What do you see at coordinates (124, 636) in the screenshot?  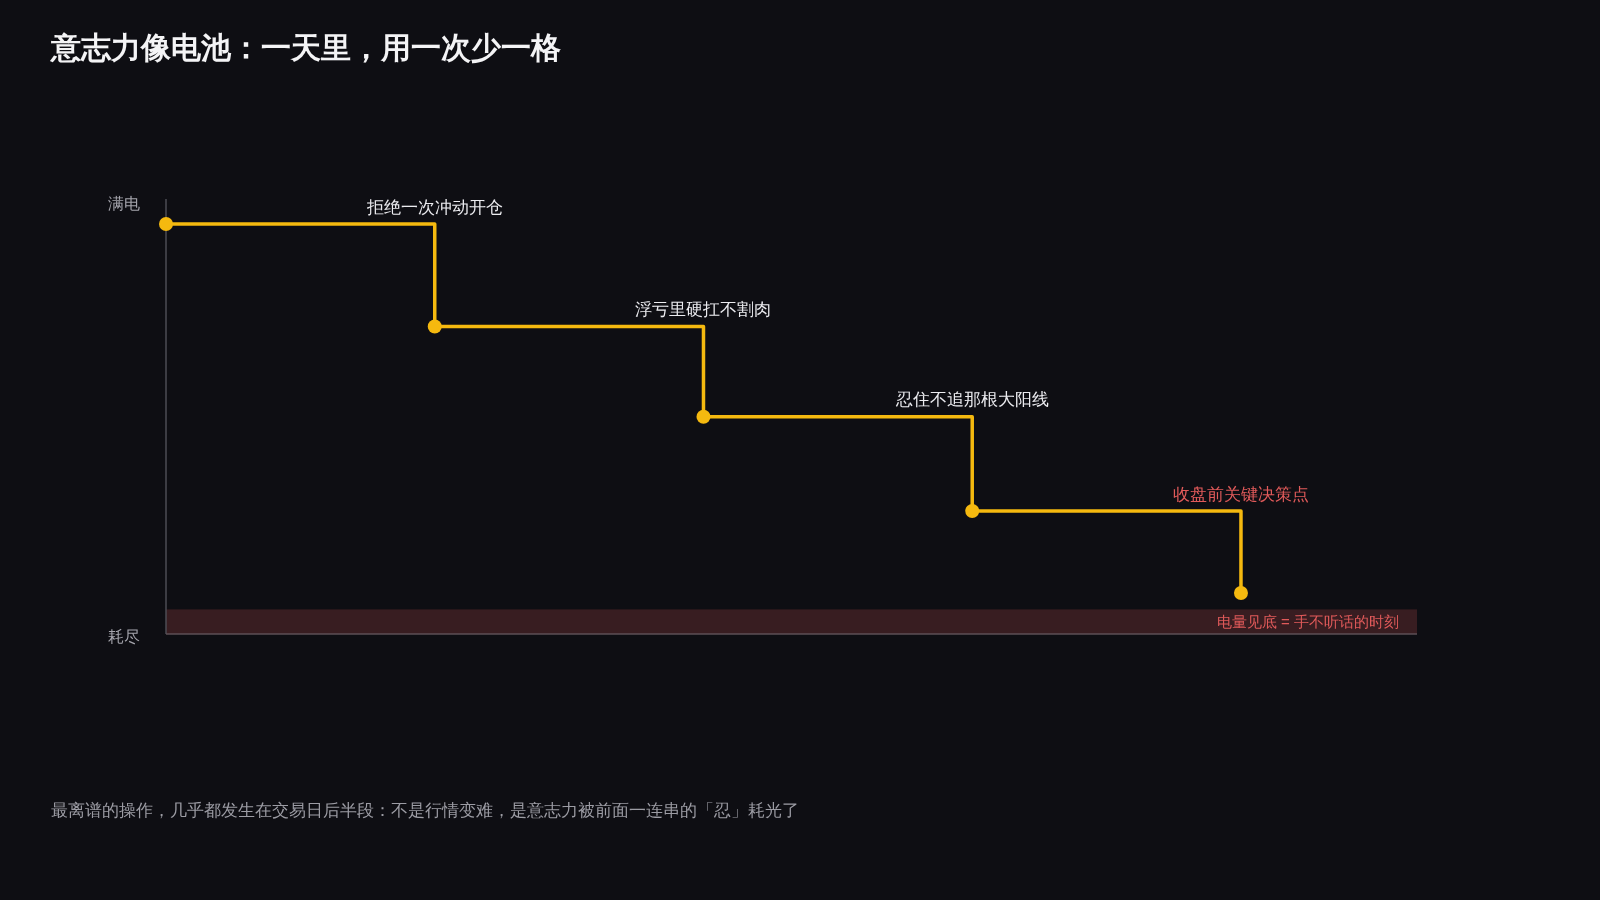 I see `annotation: 耗尽` at bounding box center [124, 636].